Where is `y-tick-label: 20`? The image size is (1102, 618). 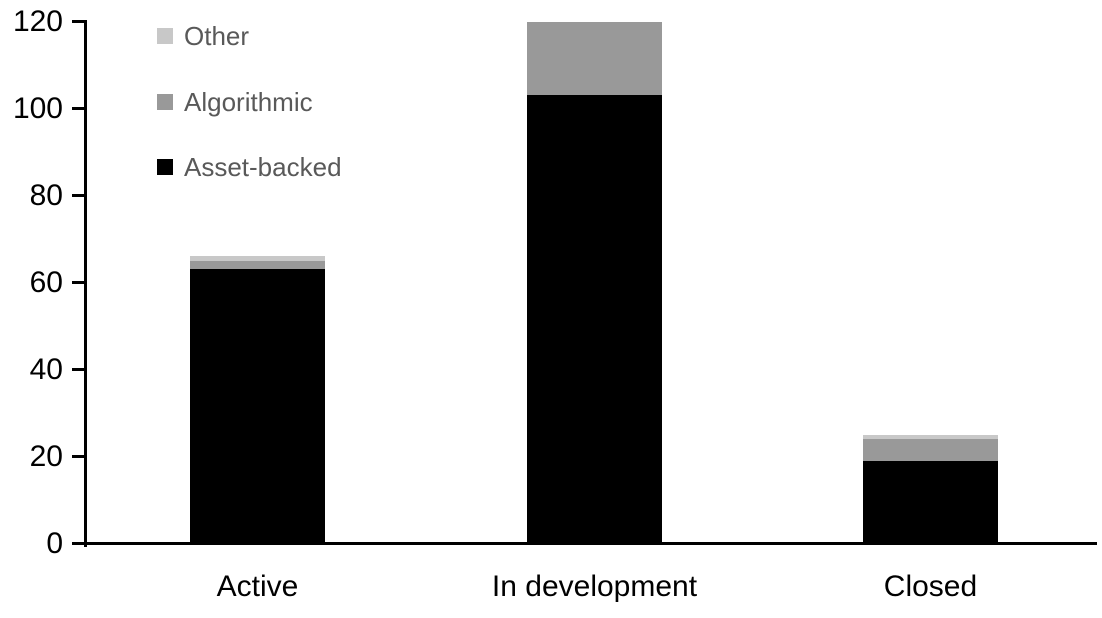
y-tick-label: 20 is located at coordinates (46, 456).